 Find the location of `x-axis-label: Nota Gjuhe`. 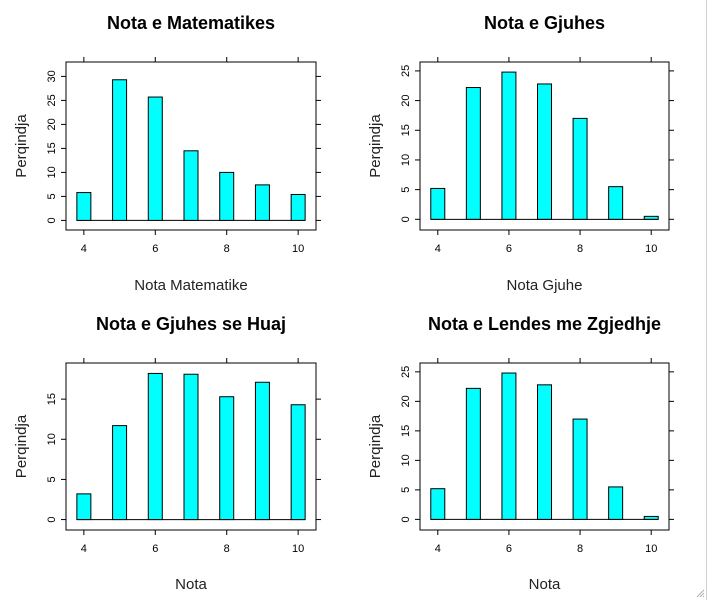

x-axis-label: Nota Gjuhe is located at coordinates (545, 285).